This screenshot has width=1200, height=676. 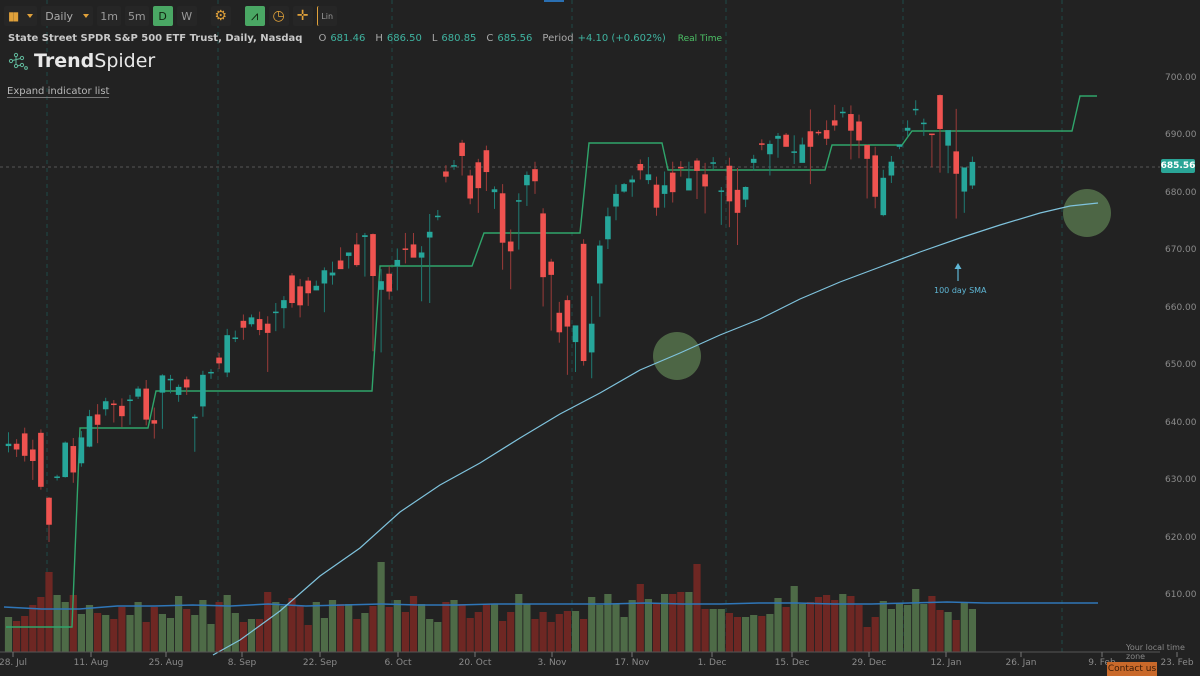 What do you see at coordinates (322, 38) in the screenshot?
I see `open-label: O` at bounding box center [322, 38].